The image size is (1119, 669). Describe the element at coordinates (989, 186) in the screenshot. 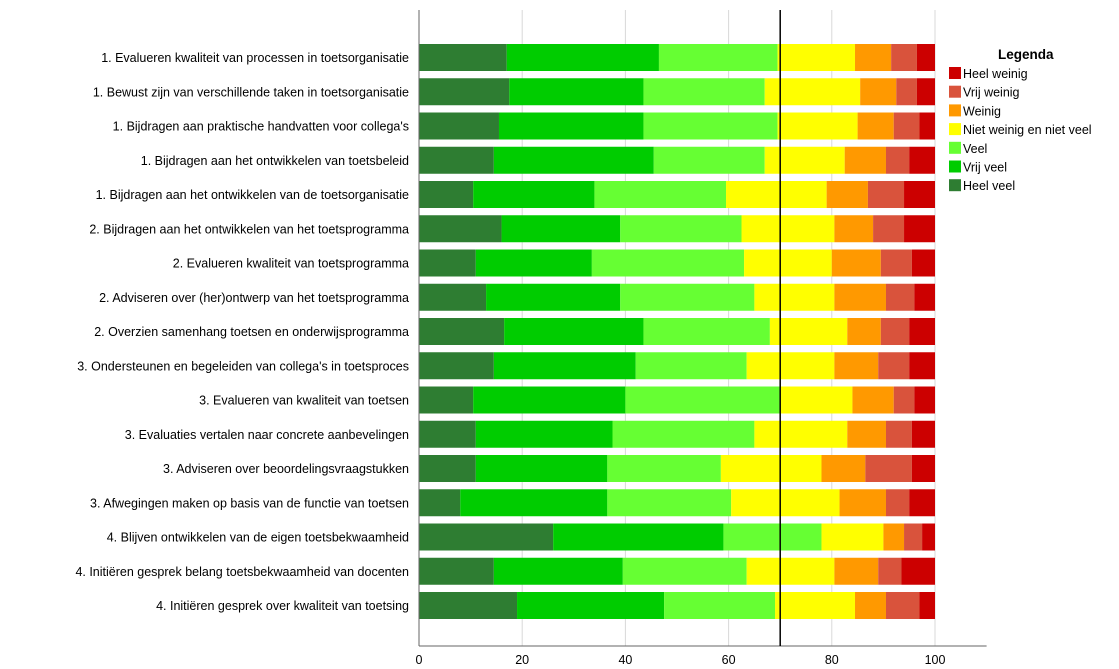

I see `legend-label: Heel veel` at that location.